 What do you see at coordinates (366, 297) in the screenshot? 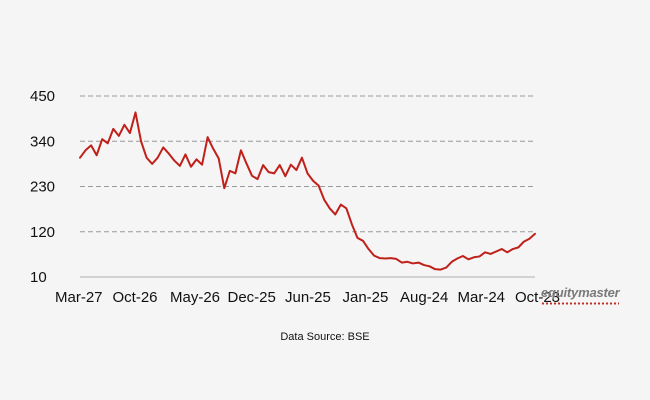
I see `x-tick-label: Jan-25` at bounding box center [366, 297].